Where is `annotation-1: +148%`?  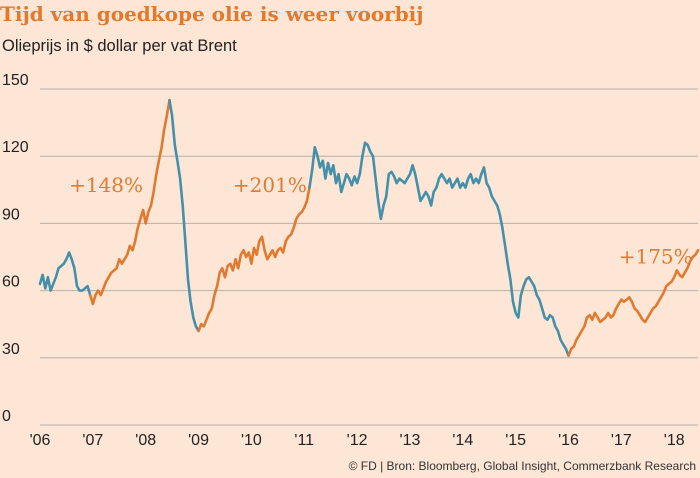 annotation-1: +148% is located at coordinates (106, 185).